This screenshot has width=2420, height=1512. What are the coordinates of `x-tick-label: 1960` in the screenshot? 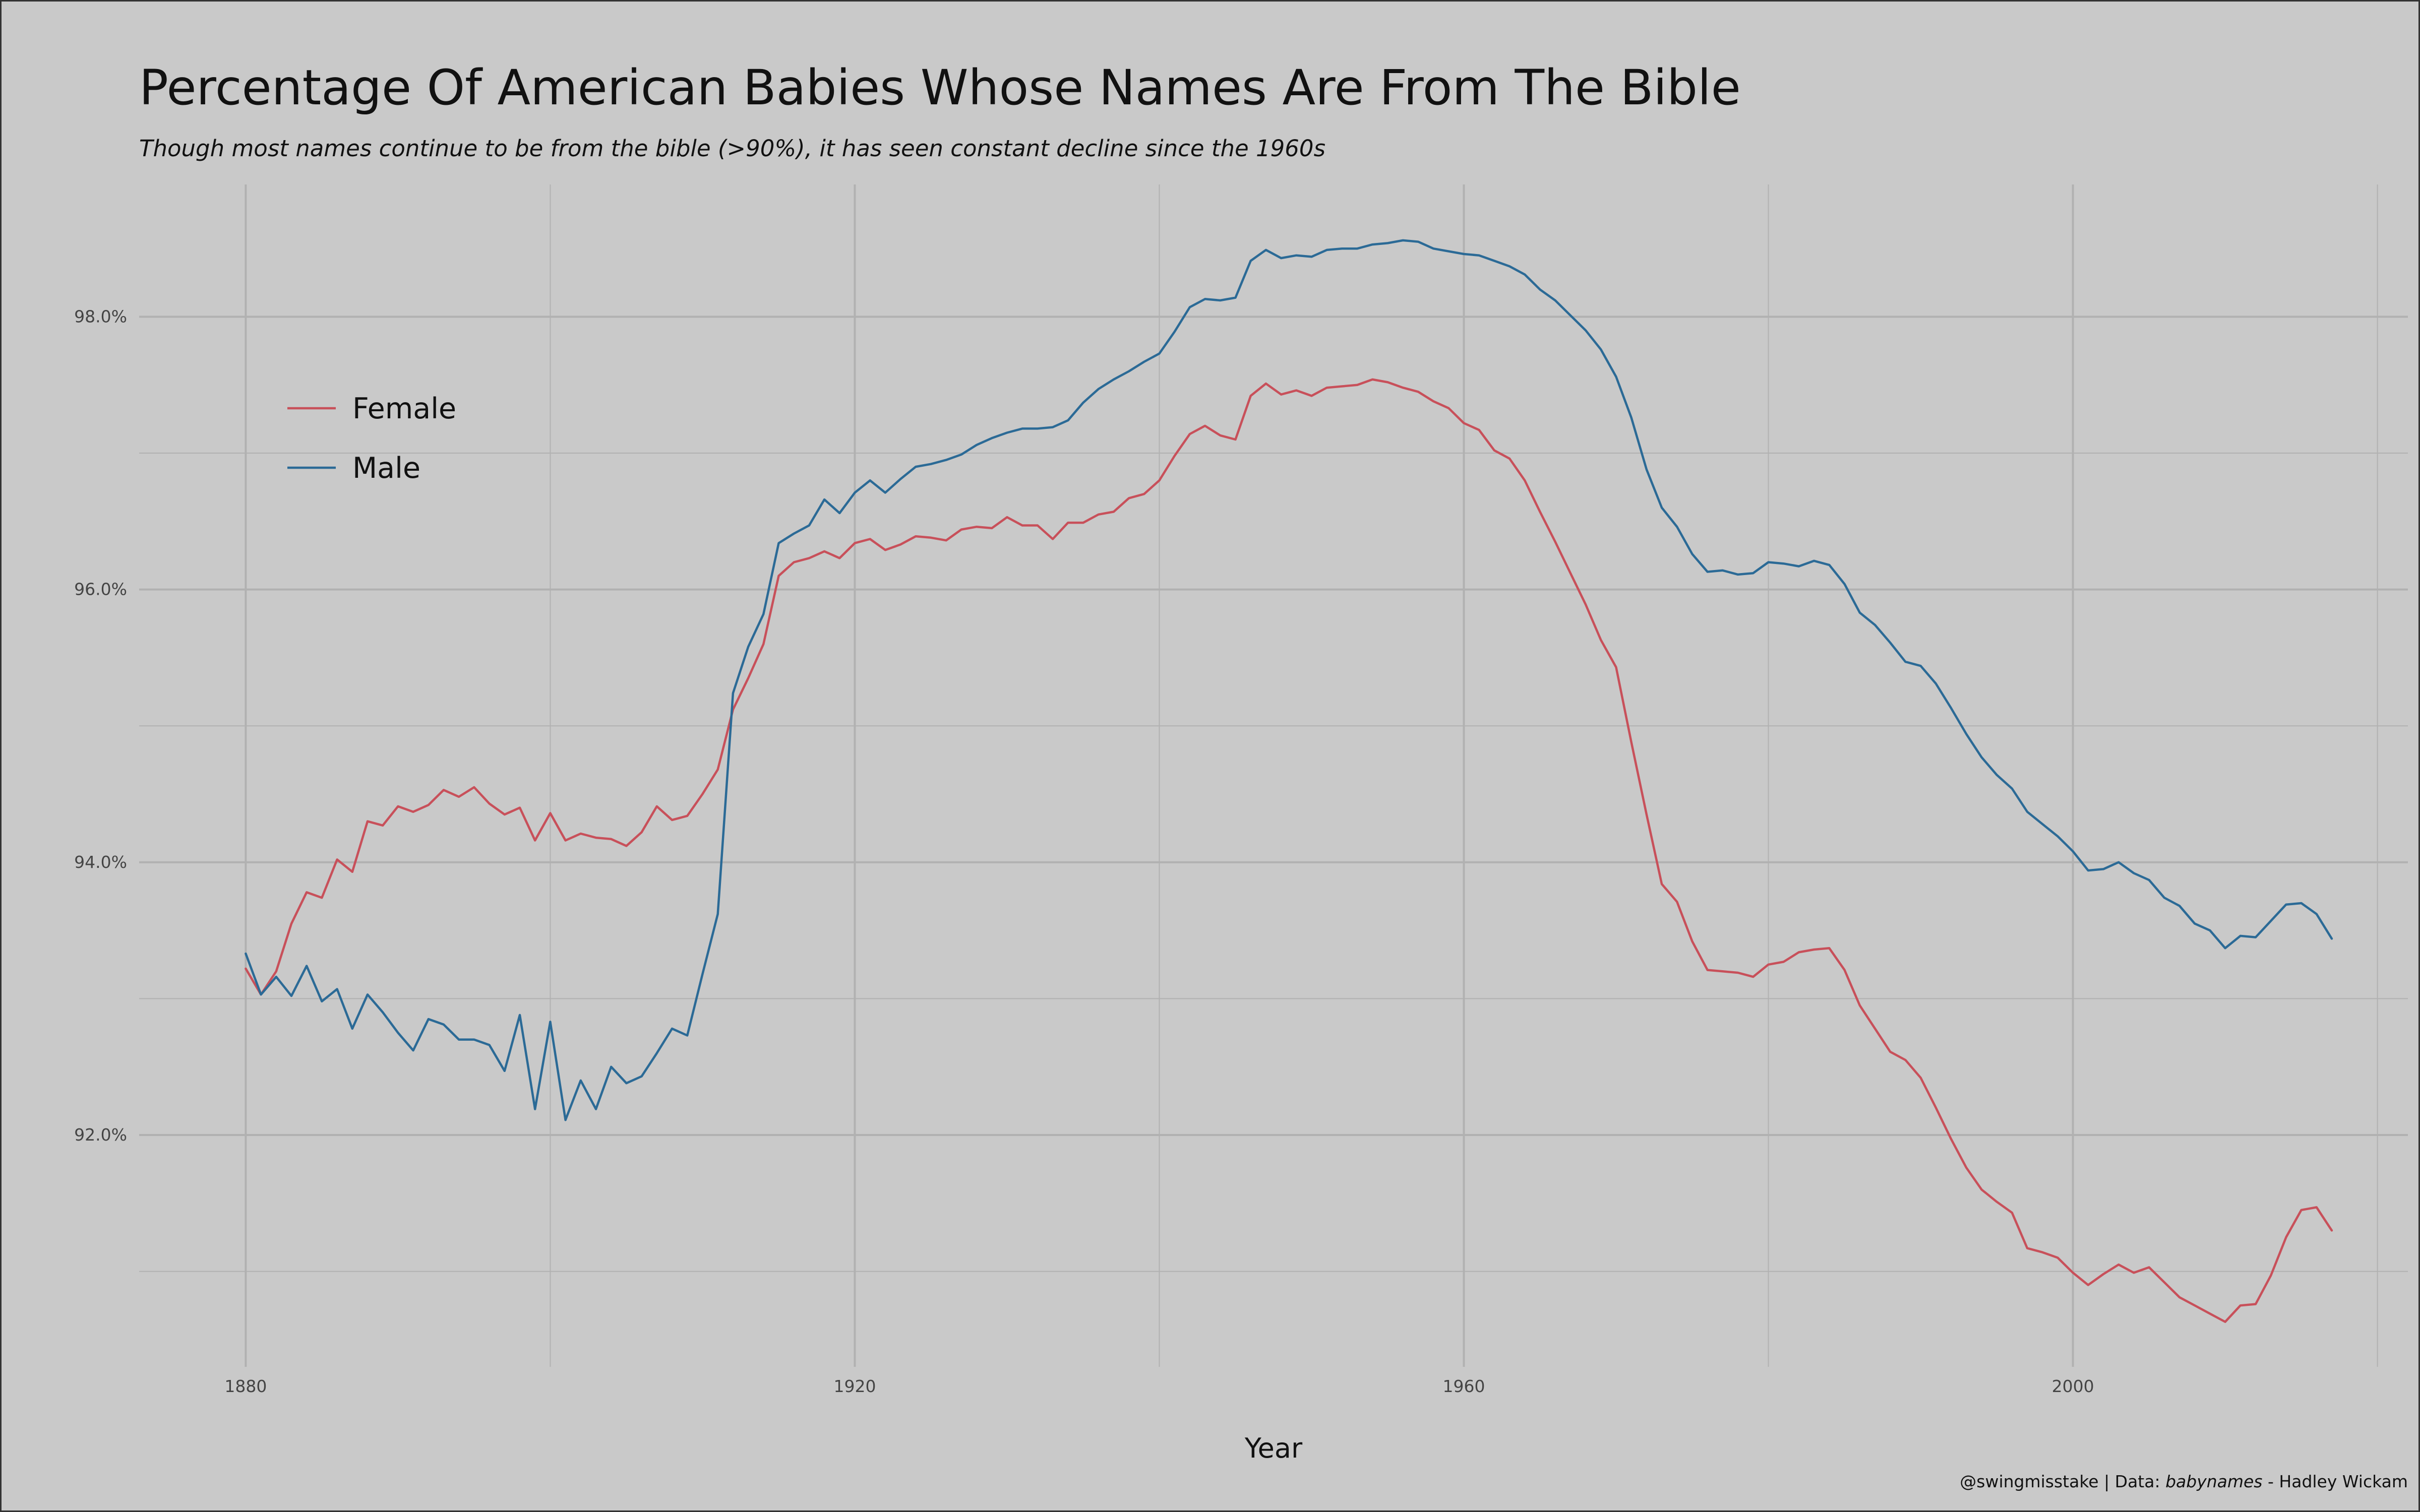 It's located at (1464, 1386).